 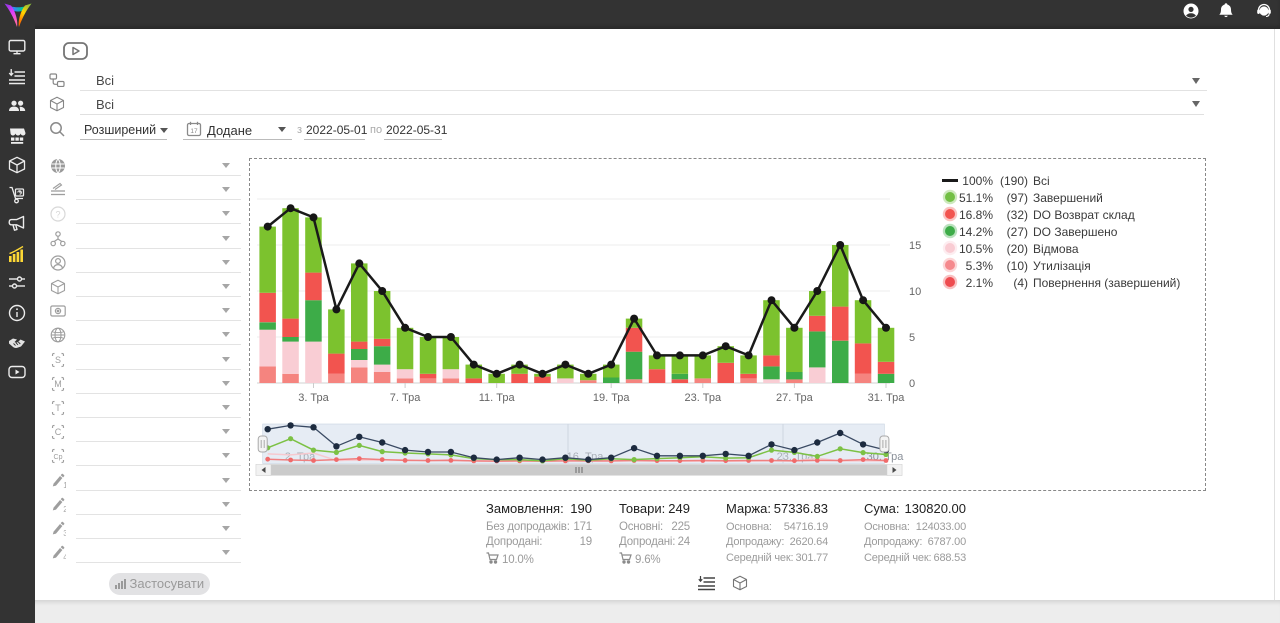 What do you see at coordinates (497, 398) in the screenshot?
I see `svg-text: 11. Тра` at bounding box center [497, 398].